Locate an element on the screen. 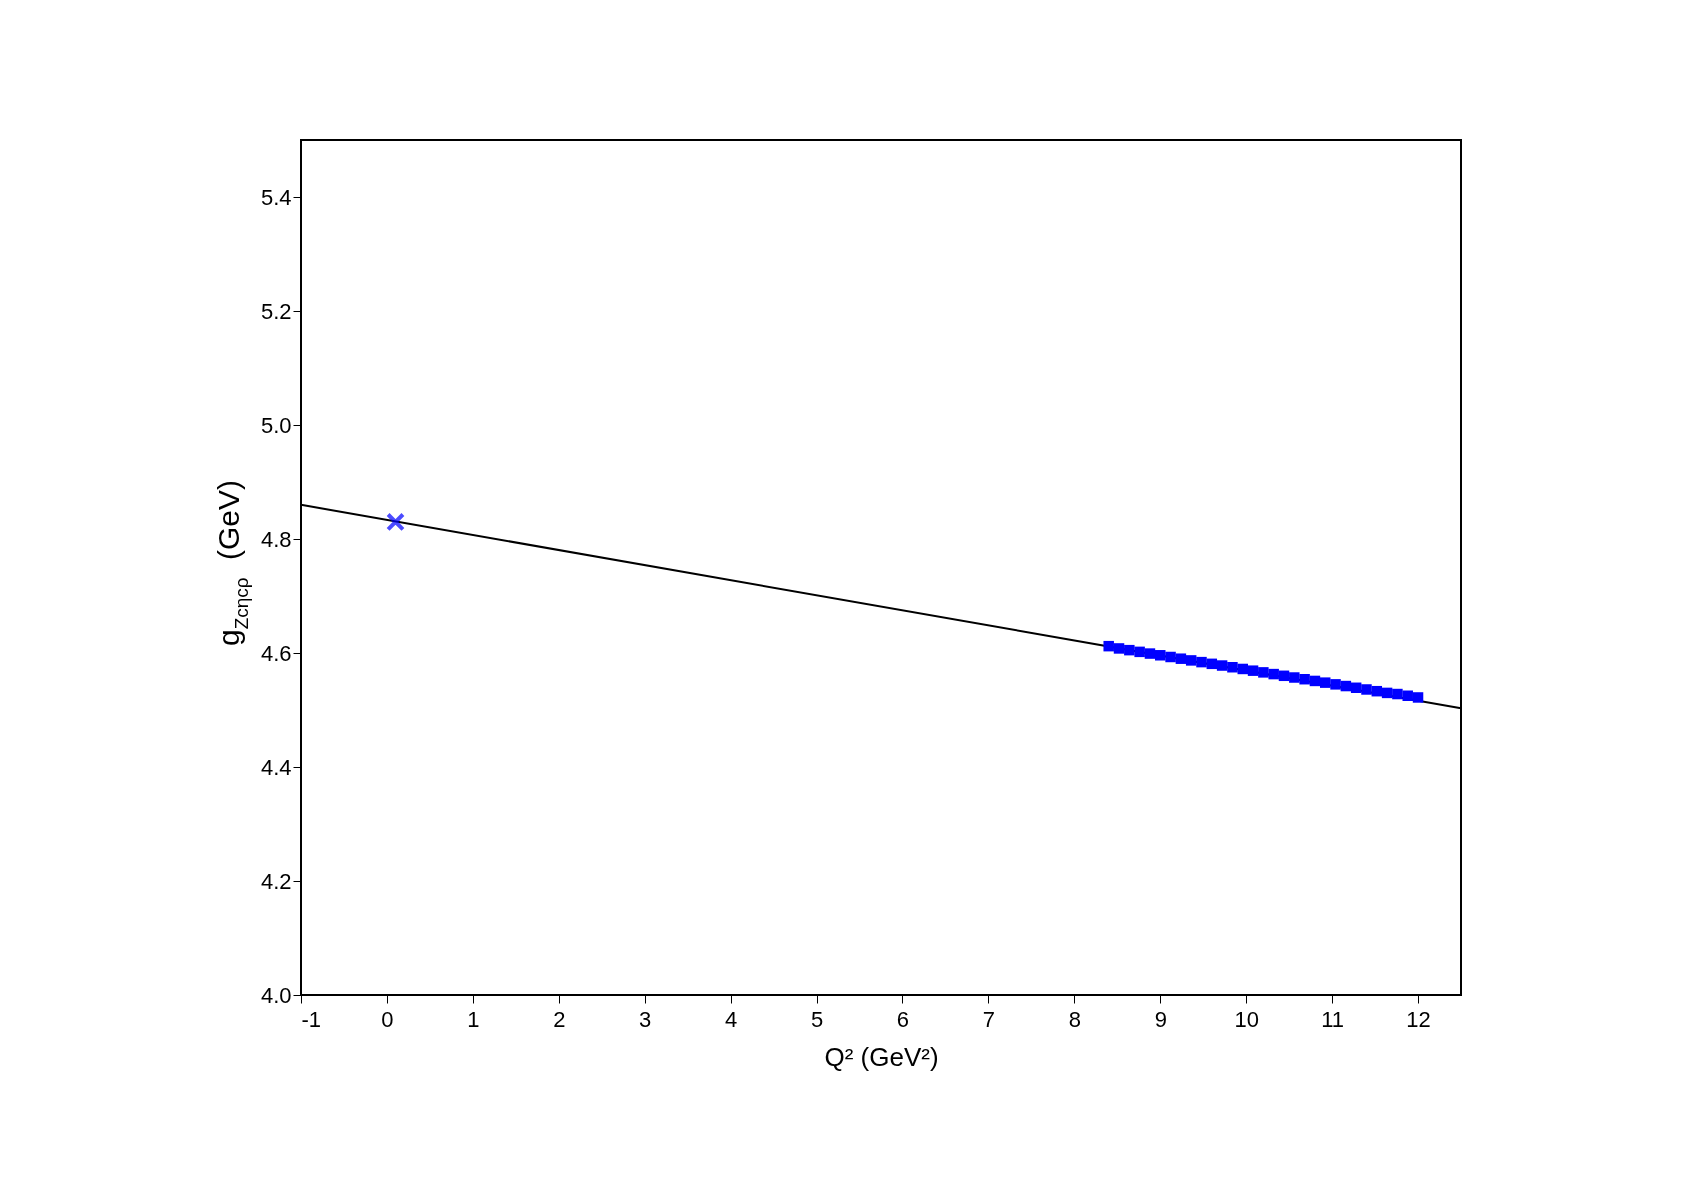  x-tick-label: -1 is located at coordinates (311, 1019).